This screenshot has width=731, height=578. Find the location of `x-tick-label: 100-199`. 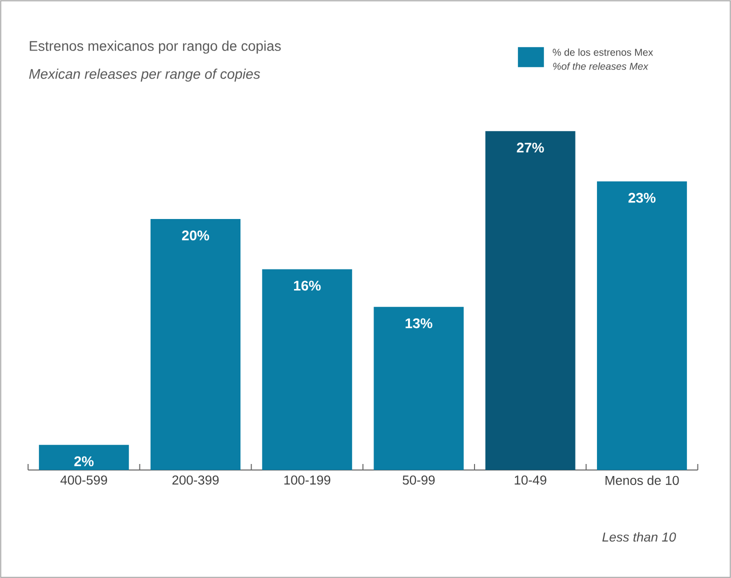

x-tick-label: 100-199 is located at coordinates (307, 480).